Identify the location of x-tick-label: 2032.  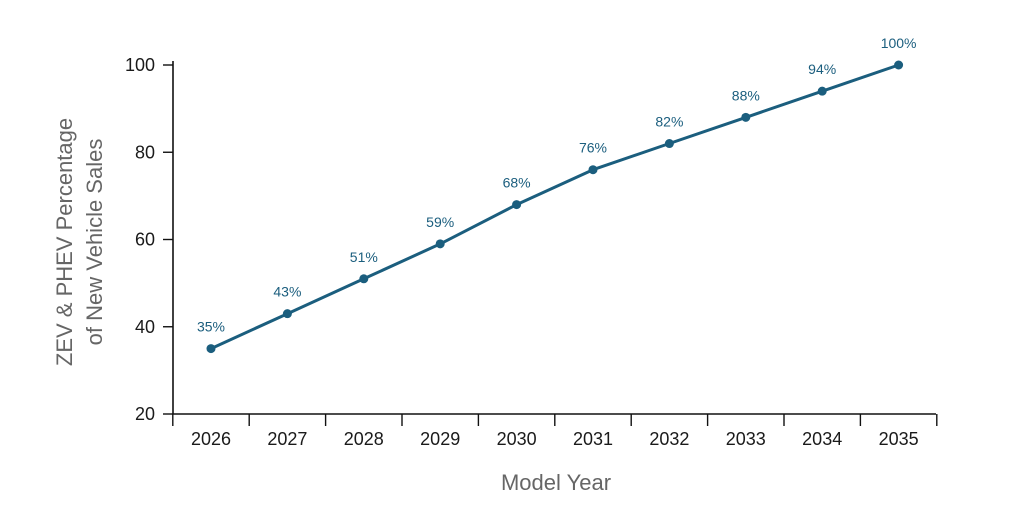
(669, 439).